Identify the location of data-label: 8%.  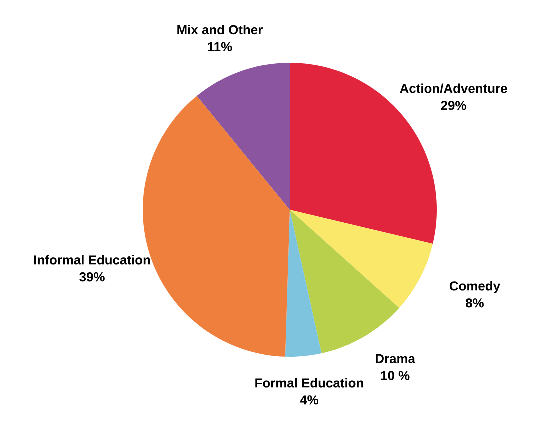
(475, 303).